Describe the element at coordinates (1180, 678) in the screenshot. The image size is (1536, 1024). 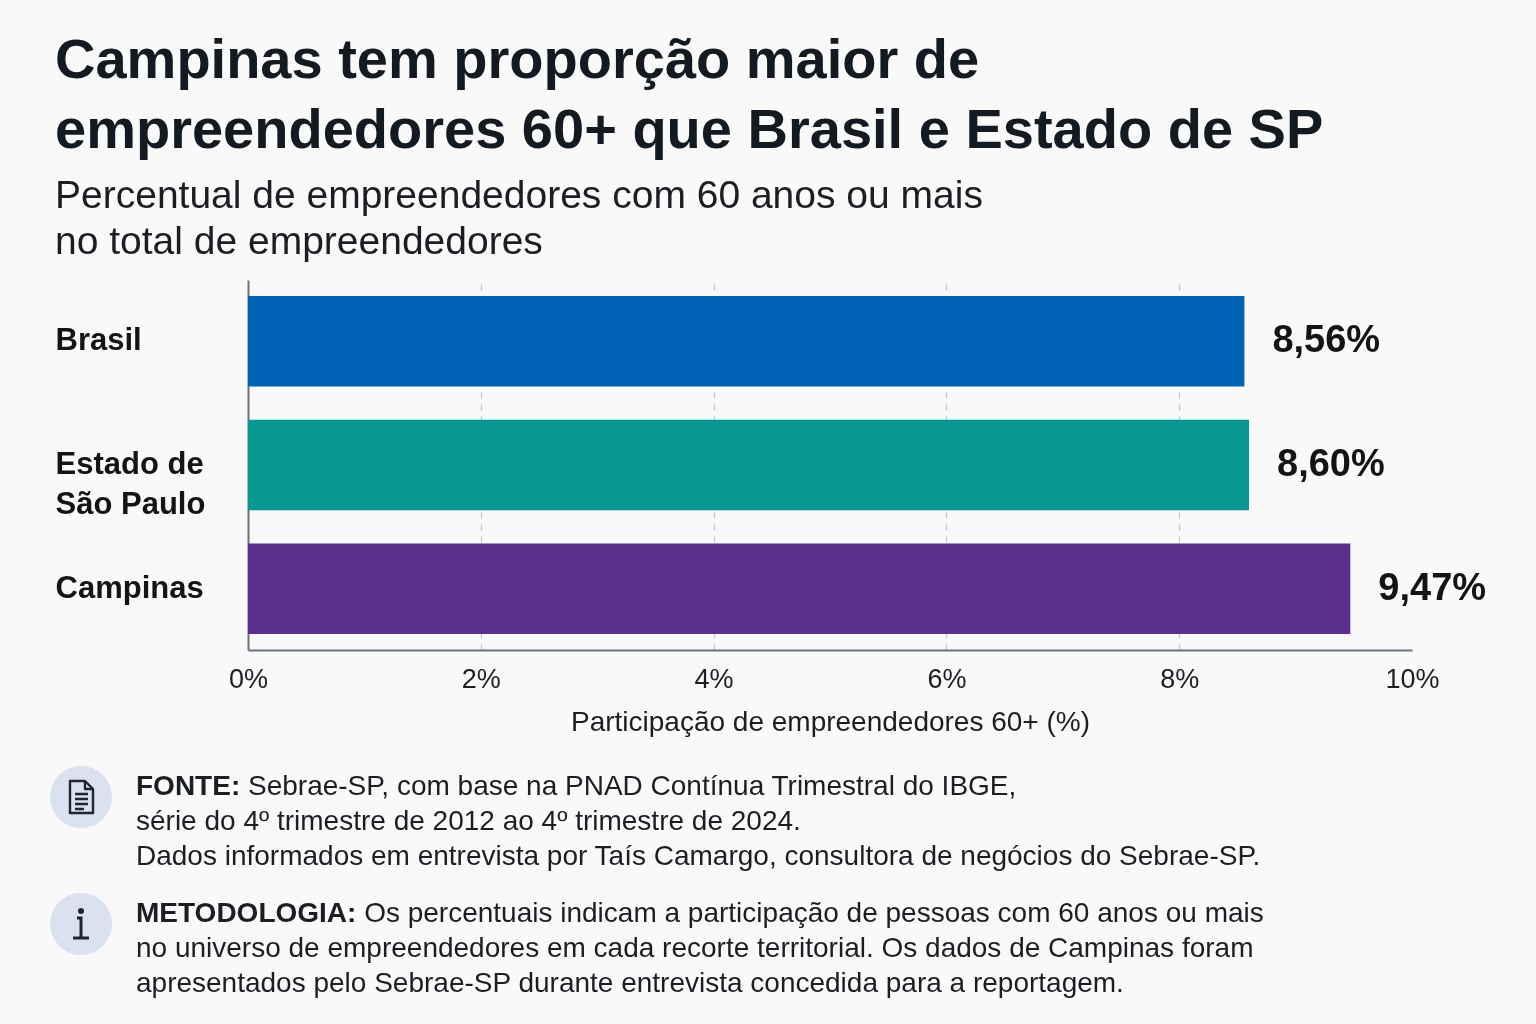
I see `x-tick-label: 8%` at that location.